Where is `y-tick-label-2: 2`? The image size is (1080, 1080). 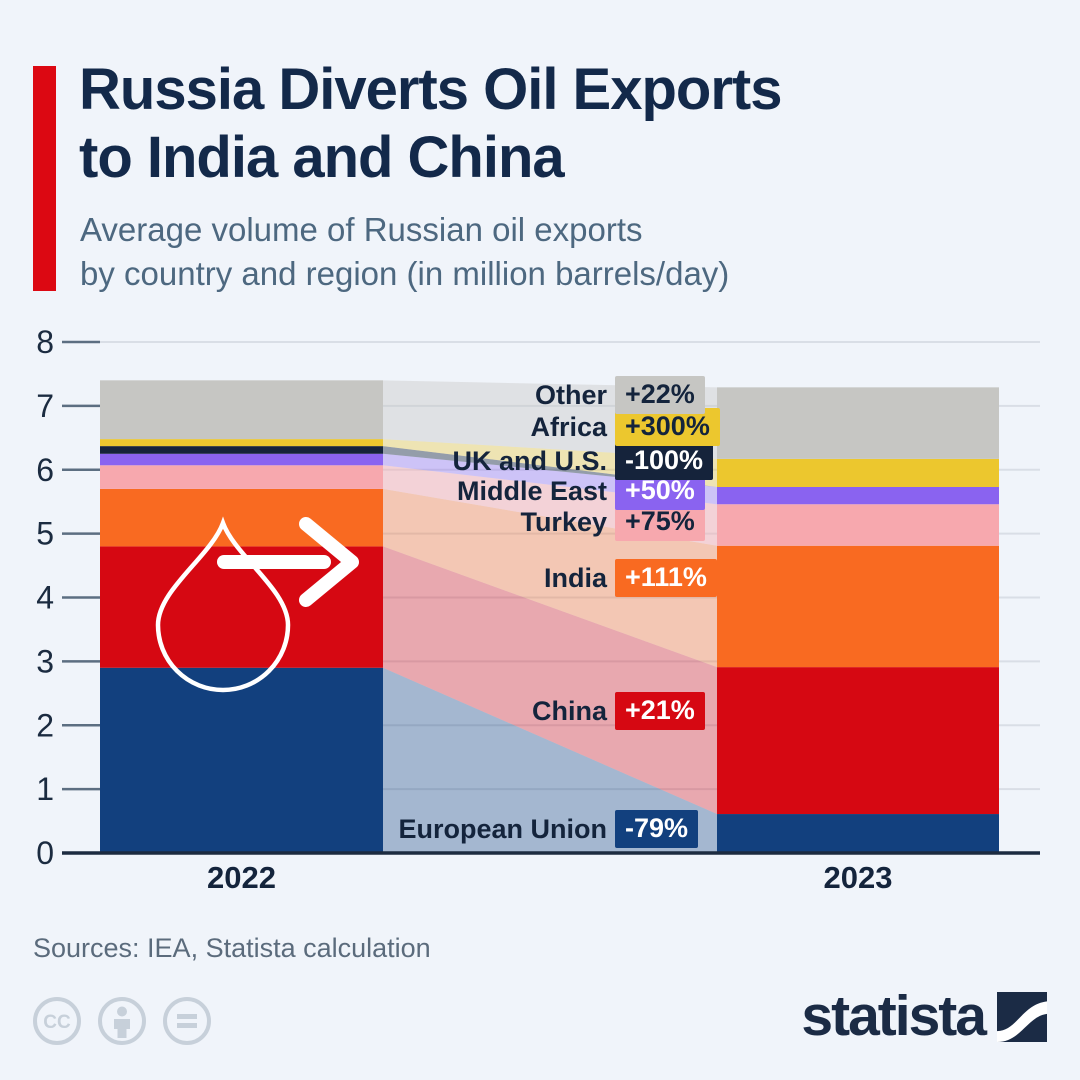
y-tick-label-2: 2 is located at coordinates (45, 725).